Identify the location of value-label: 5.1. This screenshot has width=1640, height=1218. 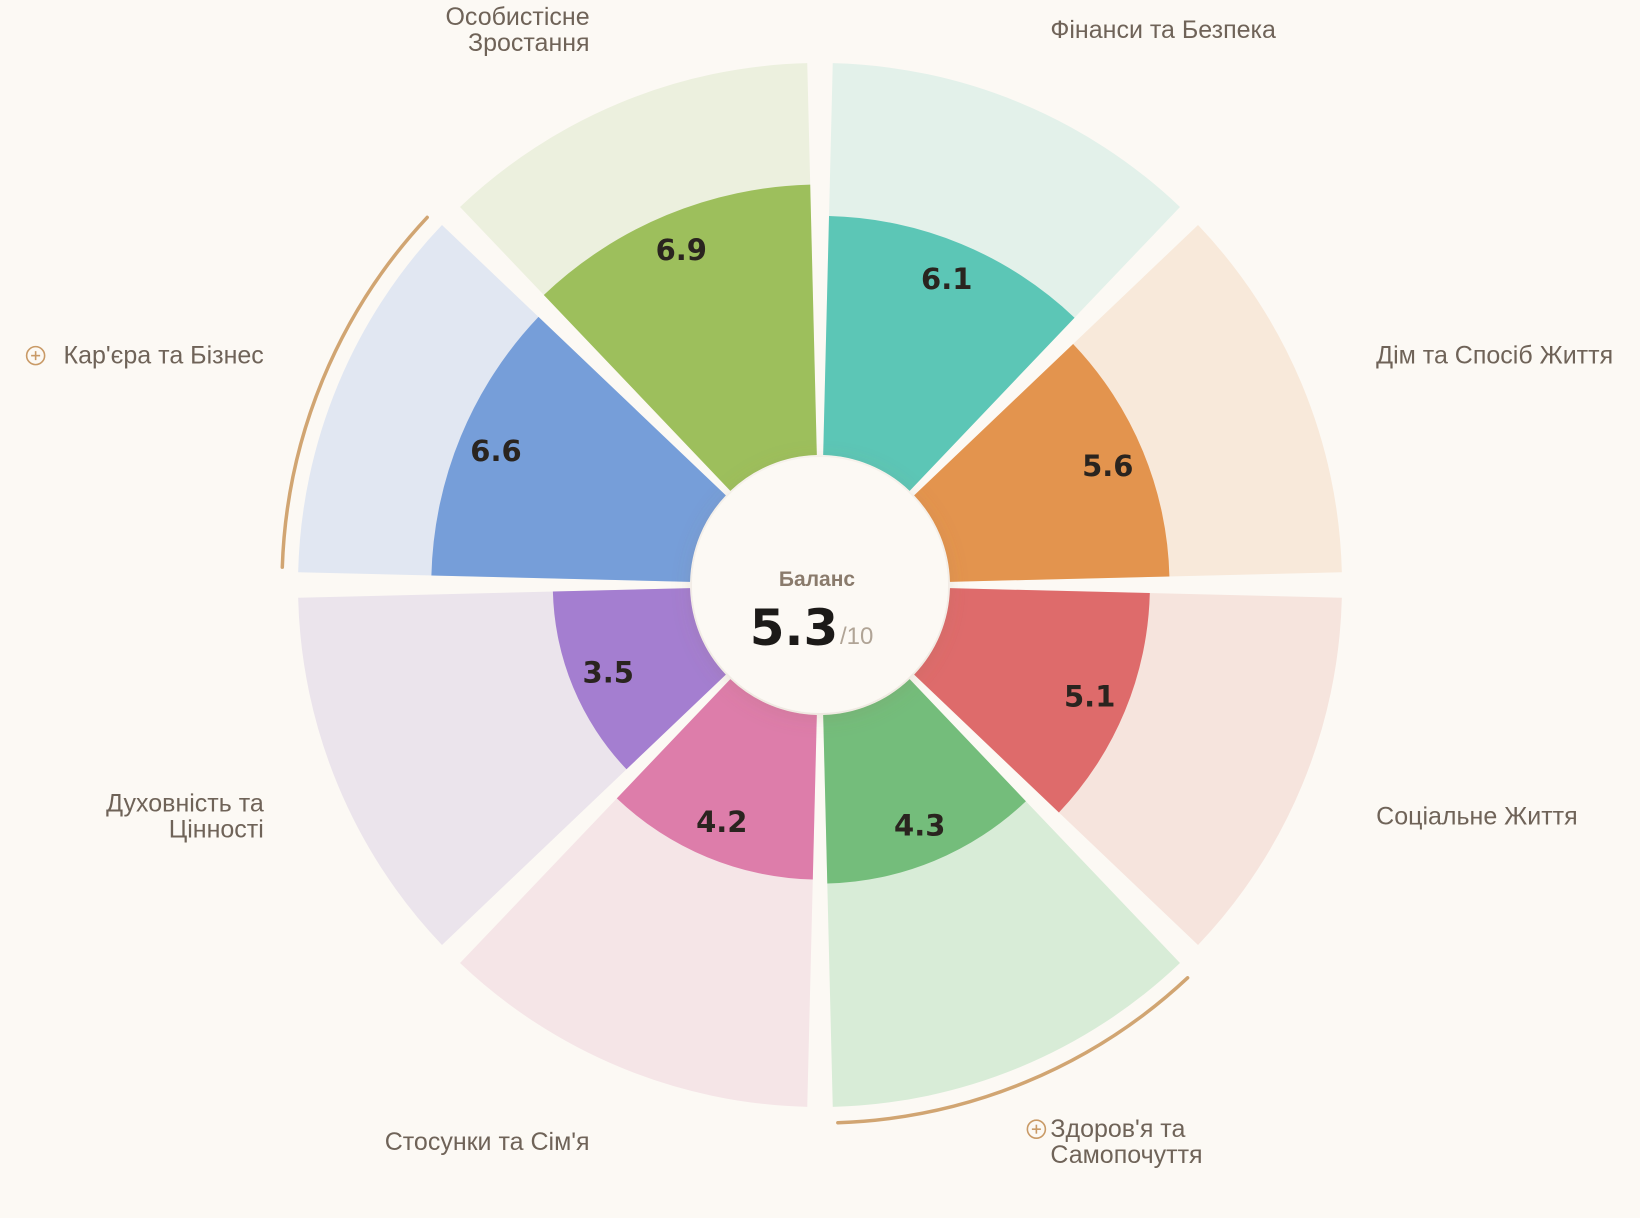
(1089, 697).